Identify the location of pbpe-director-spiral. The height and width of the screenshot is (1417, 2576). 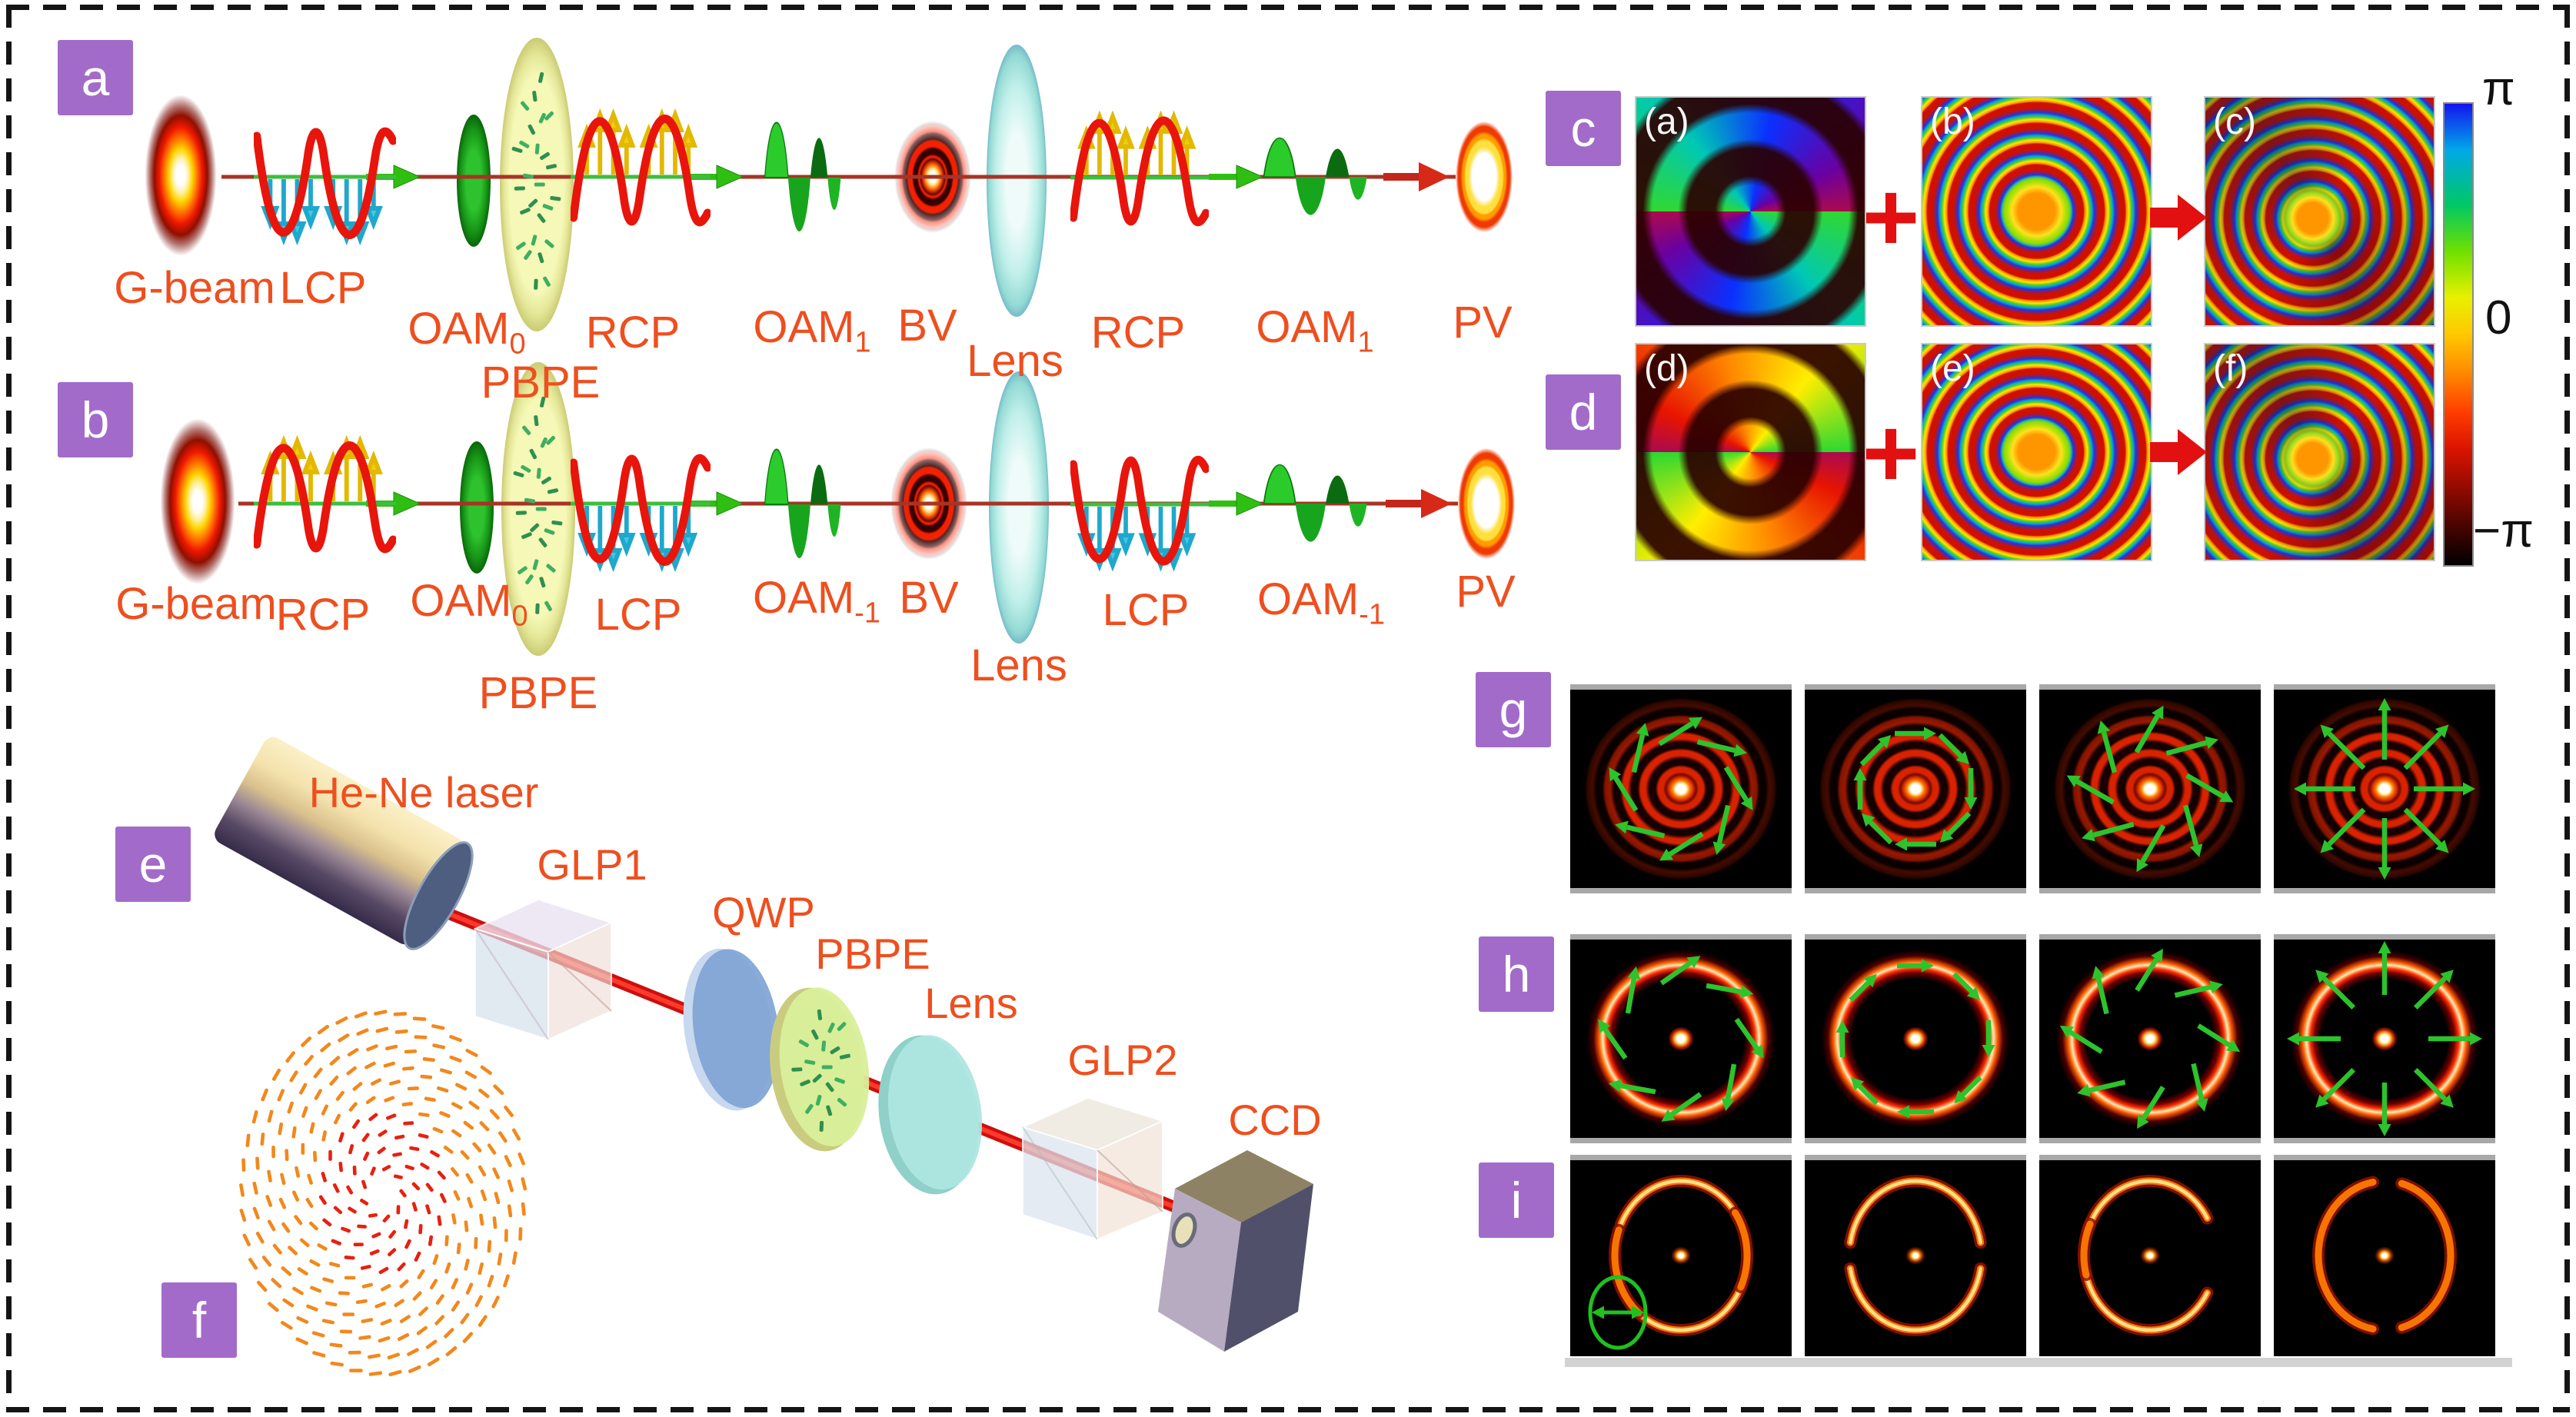
(383, 1193).